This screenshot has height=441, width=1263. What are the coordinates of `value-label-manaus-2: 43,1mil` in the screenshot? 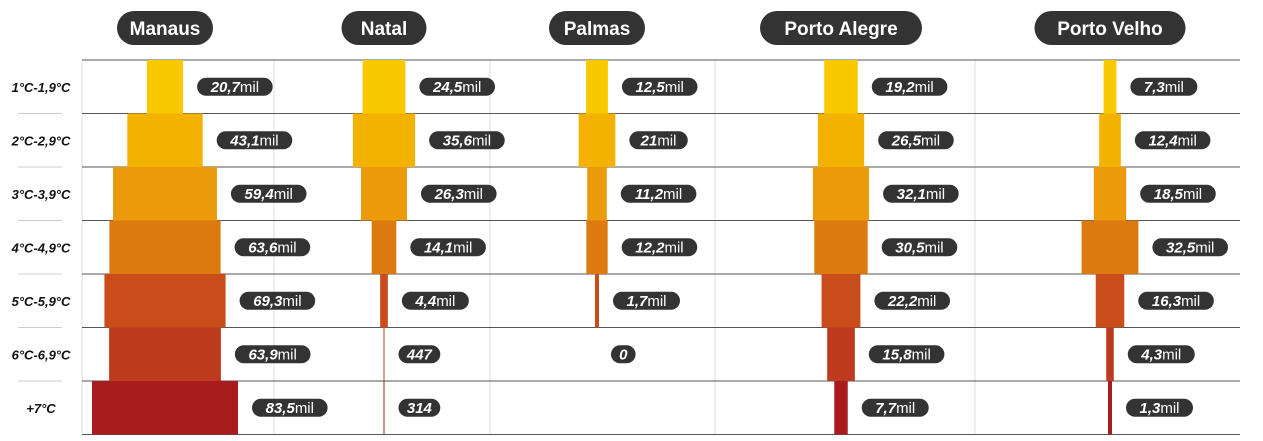 It's located at (254, 140).